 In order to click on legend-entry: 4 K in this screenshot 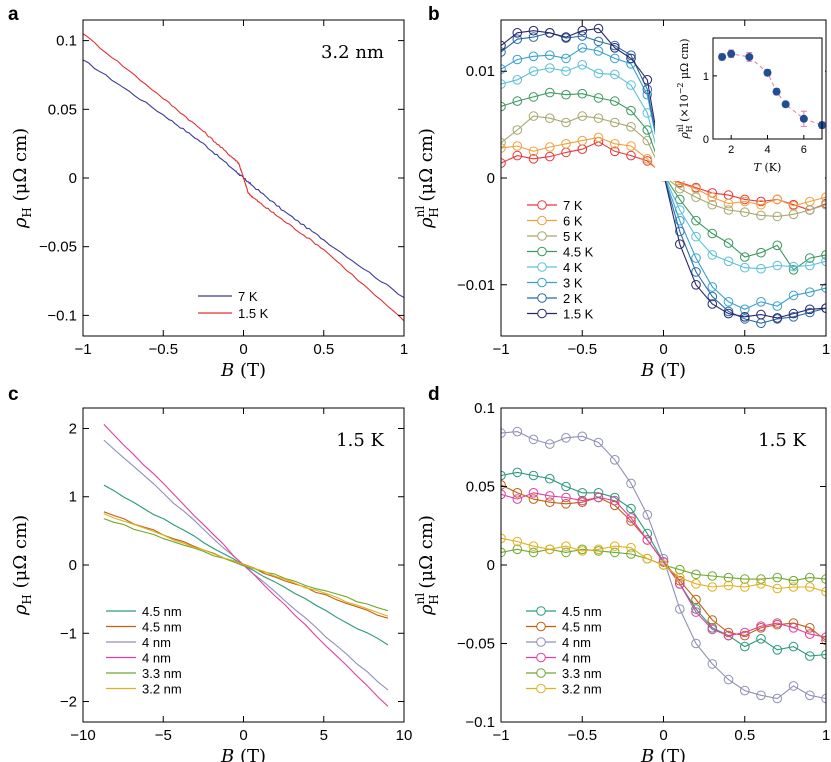, I will do `click(573, 267)`.